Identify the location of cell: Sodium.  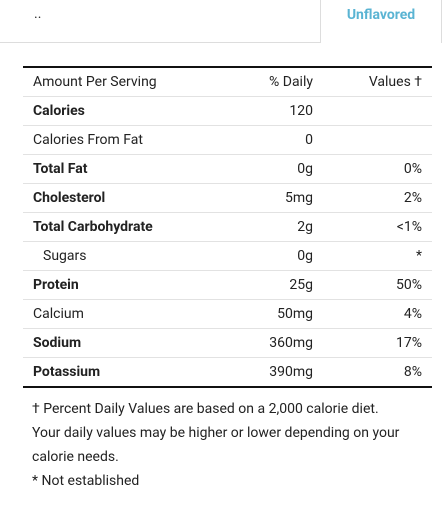
(113, 343).